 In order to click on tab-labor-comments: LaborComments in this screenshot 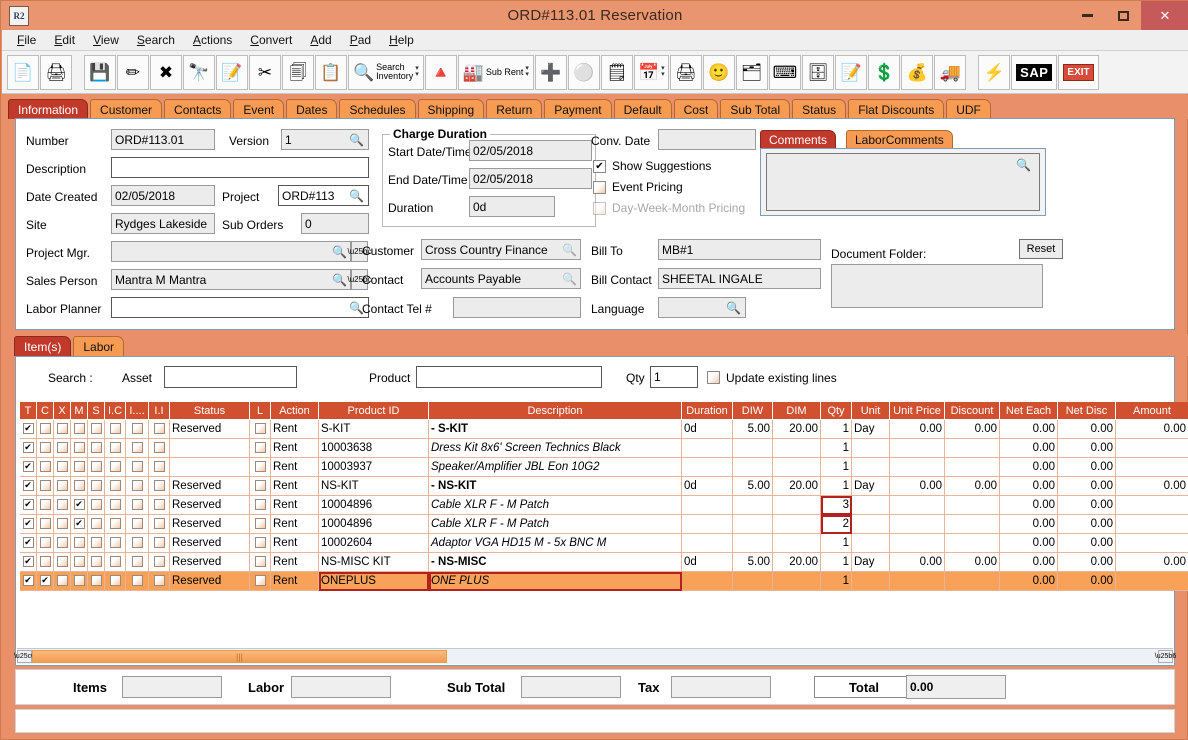, I will do `click(899, 139)`.